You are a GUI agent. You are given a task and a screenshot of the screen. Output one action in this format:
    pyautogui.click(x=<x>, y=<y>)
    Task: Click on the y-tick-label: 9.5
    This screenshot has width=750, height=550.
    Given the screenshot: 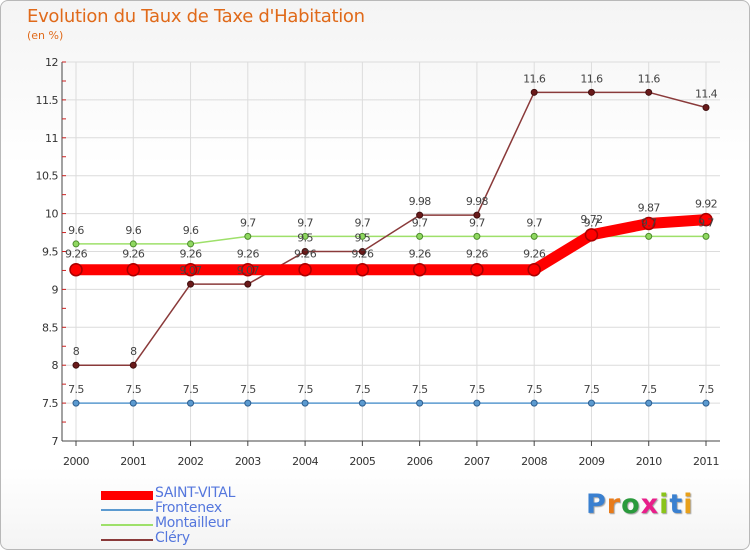 What is the action you would take?
    pyautogui.click(x=50, y=252)
    